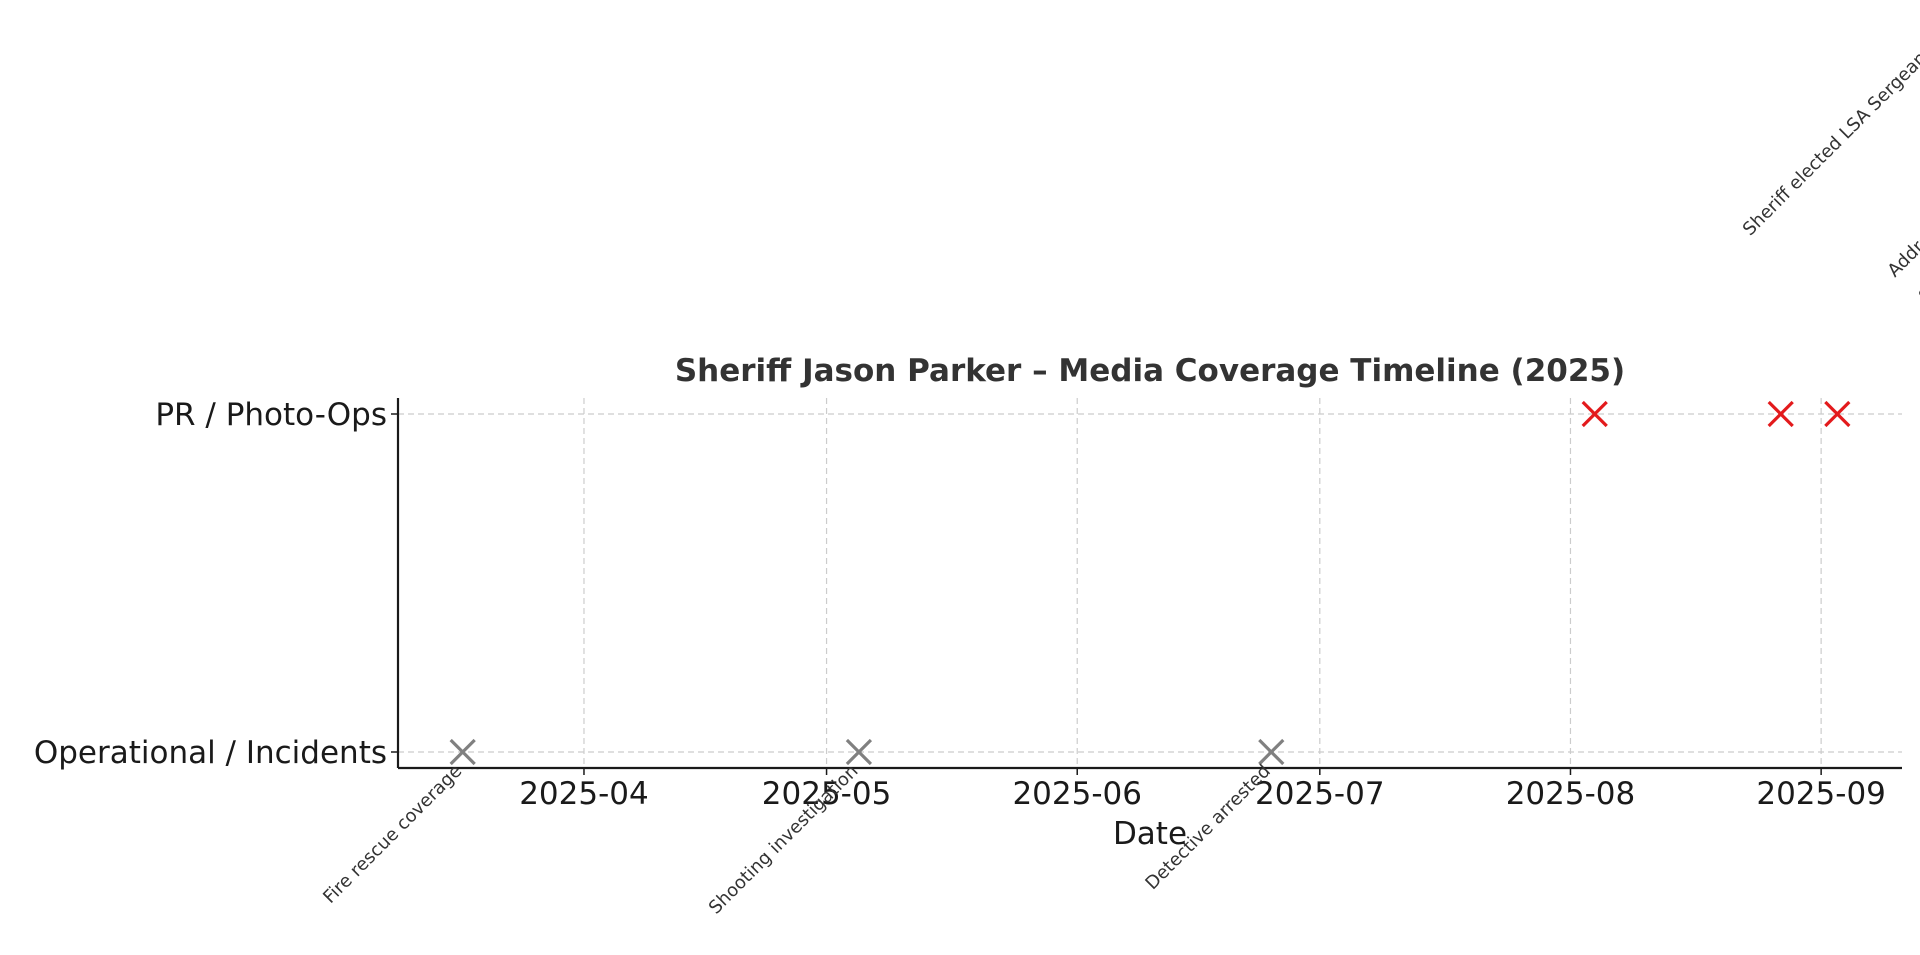 This screenshot has width=1920, height=955. Describe the element at coordinates (210, 753) in the screenshot. I see `y-tick-label: Operational / Incidents` at that location.